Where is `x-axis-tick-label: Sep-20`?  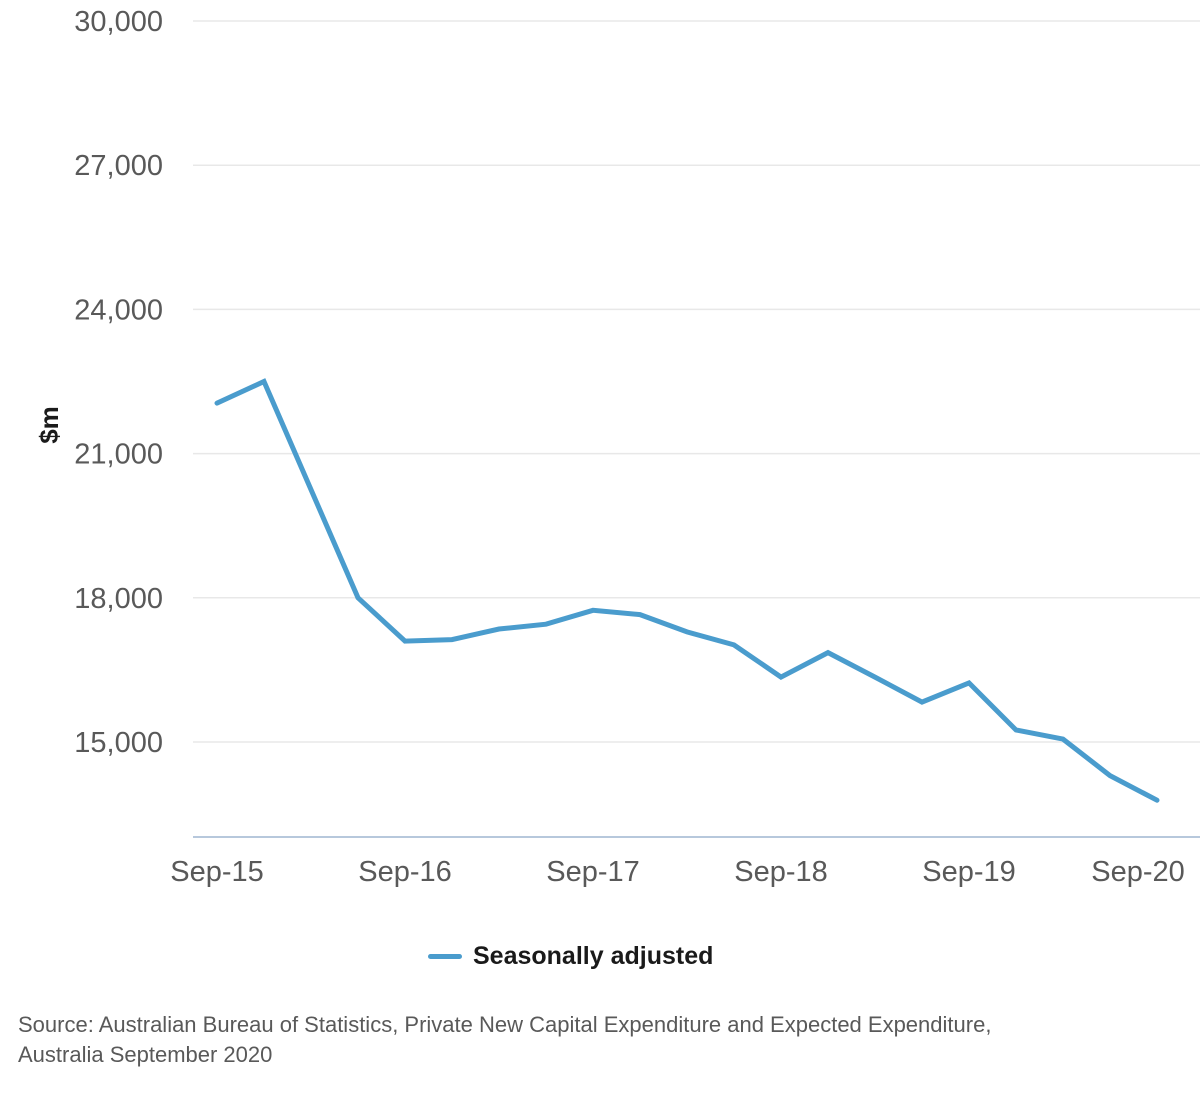
x-axis-tick-label: Sep-20 is located at coordinates (1138, 872).